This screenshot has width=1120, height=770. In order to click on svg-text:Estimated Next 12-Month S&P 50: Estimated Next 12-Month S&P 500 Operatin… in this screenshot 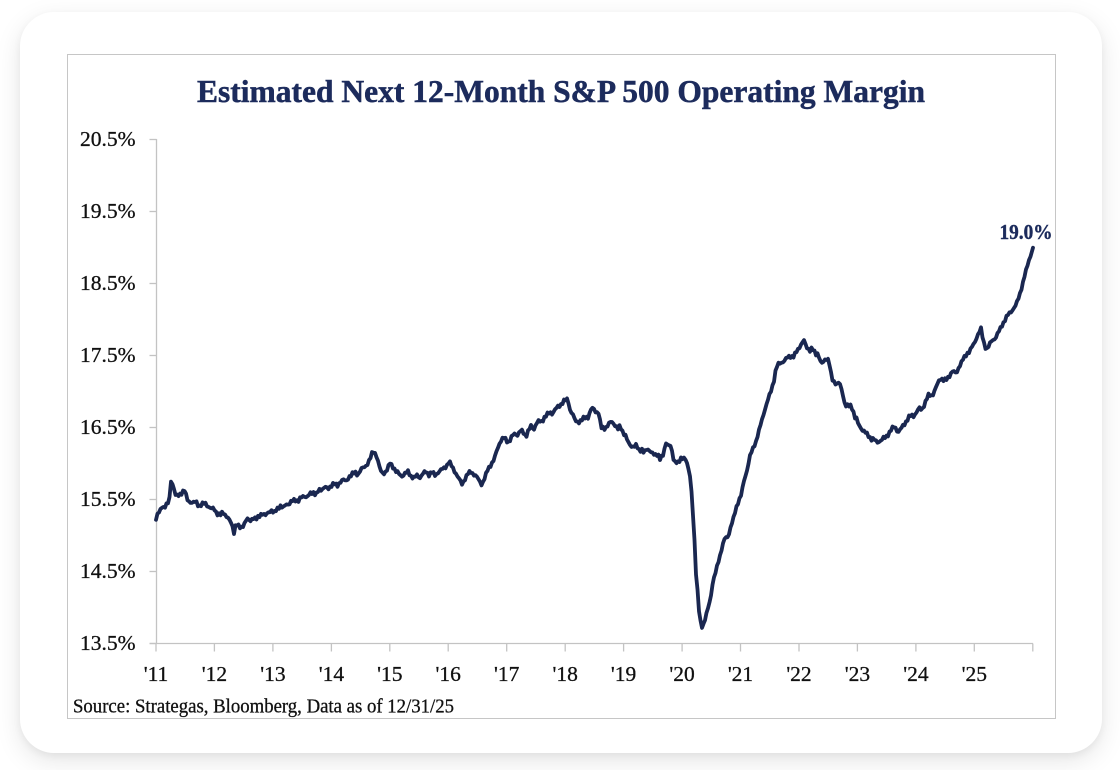, I will do `click(561, 91)`.